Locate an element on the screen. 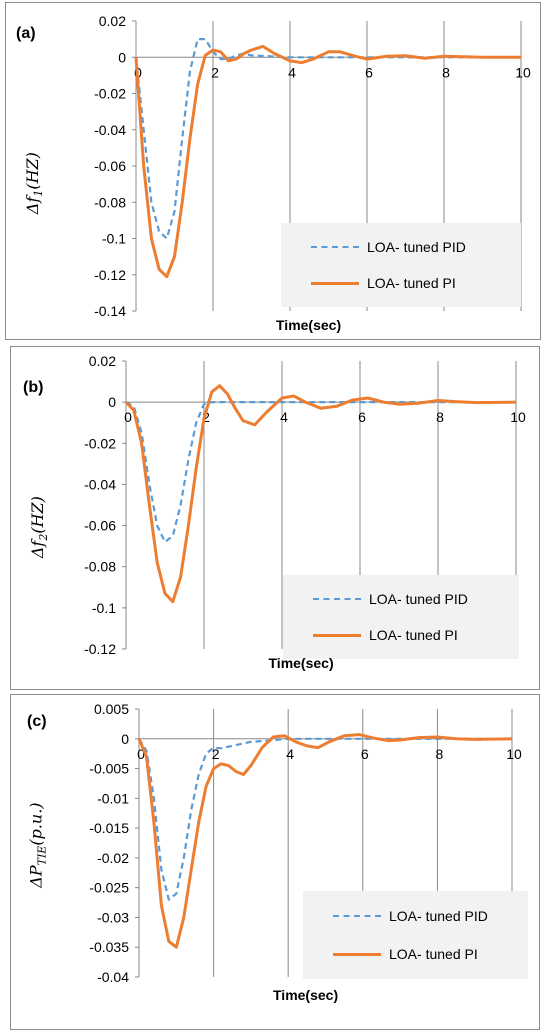 This screenshot has width=550, height=1036. panel-label: (b) is located at coordinates (33, 387).